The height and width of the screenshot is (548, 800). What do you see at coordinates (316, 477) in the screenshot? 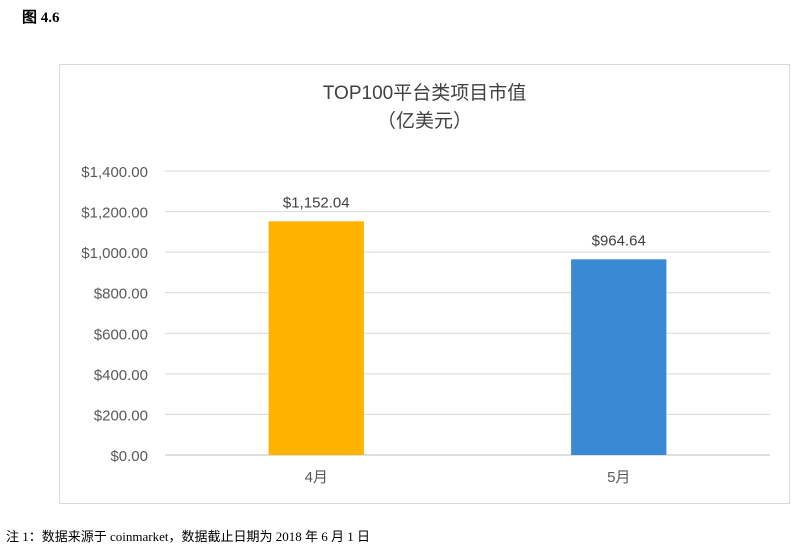
I see `x-tick-label: 4月` at bounding box center [316, 477].